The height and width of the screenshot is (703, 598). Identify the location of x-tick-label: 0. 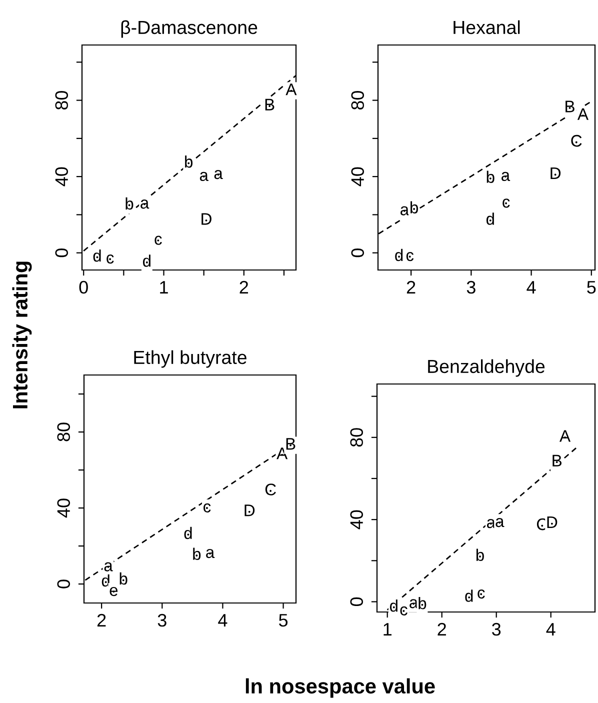
(83, 287).